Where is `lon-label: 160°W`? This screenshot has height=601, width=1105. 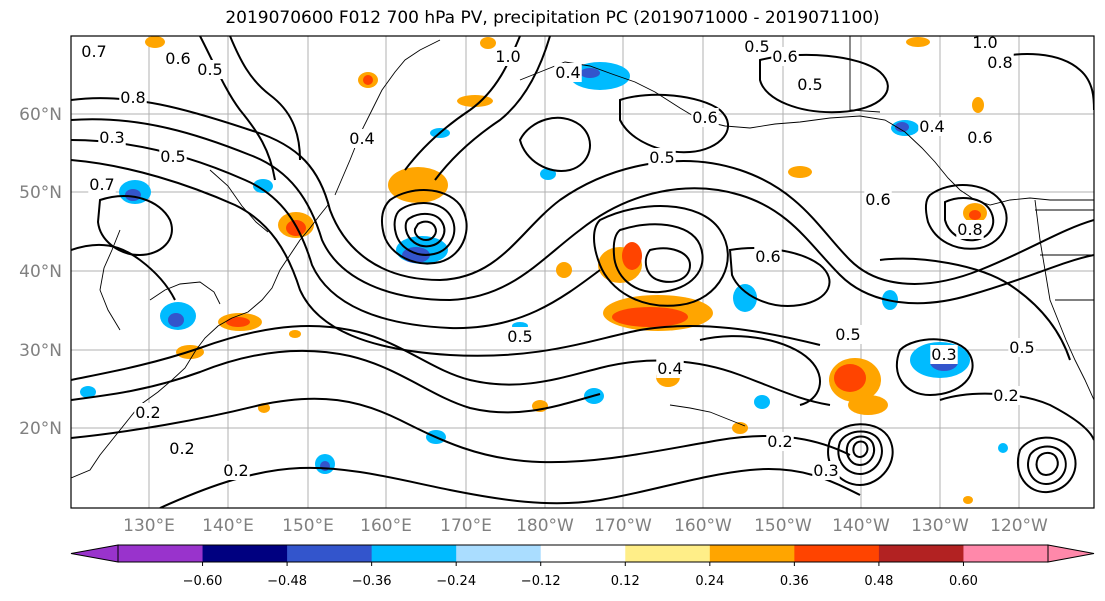
lon-label: 160°W is located at coordinates (703, 526).